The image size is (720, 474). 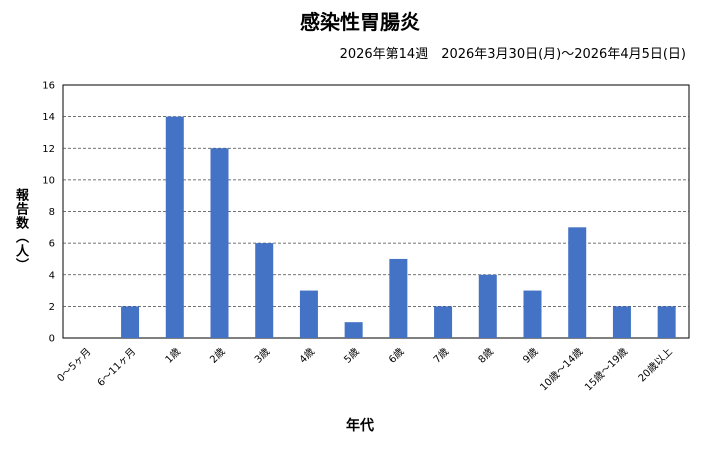 What do you see at coordinates (262, 356) in the screenshot?
I see `x-tick-label: 3歳` at bounding box center [262, 356].